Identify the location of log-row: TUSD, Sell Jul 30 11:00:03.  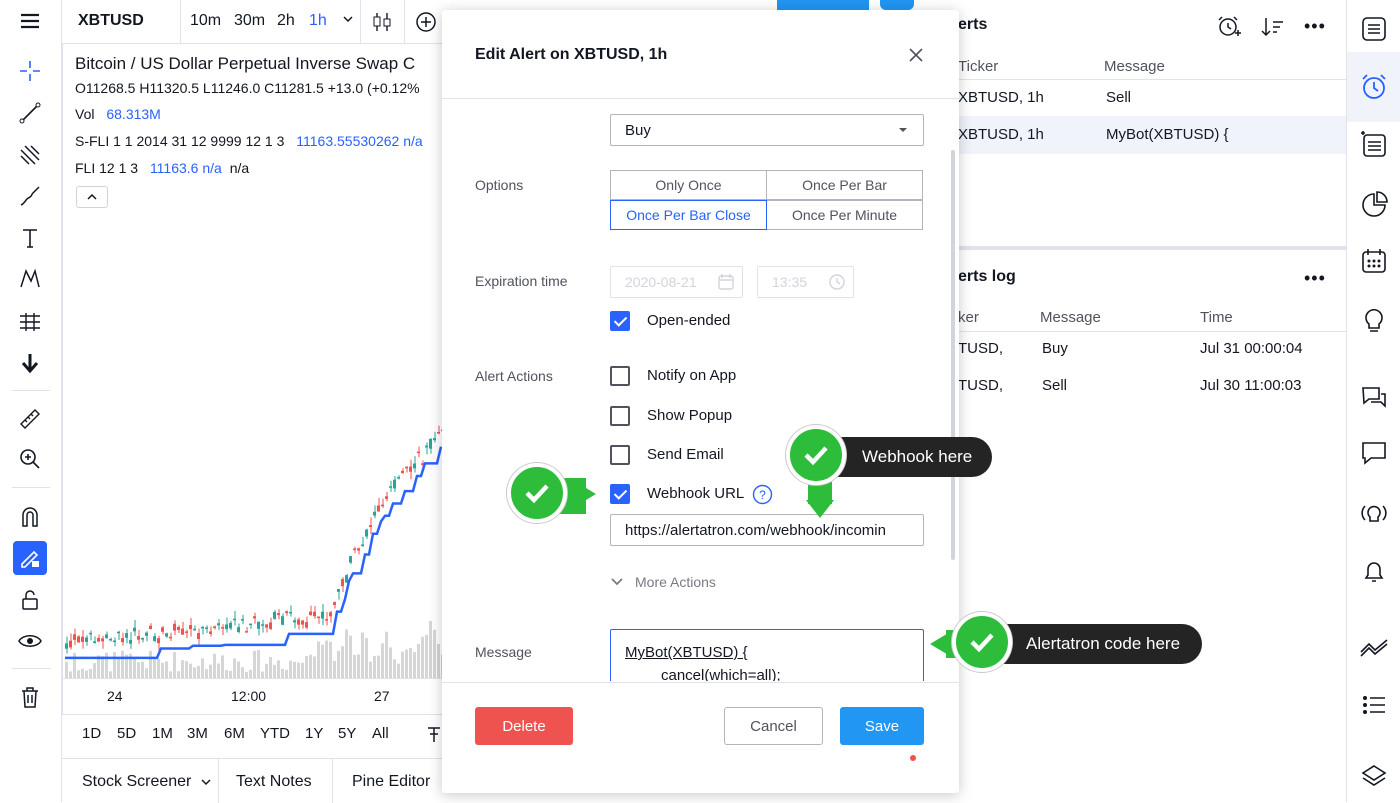
(1152, 386).